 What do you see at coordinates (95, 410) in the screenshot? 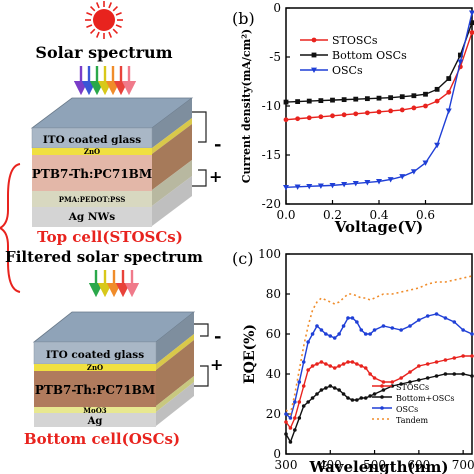
I see `bottom-layer-htl: MoO3` at bounding box center [95, 410].